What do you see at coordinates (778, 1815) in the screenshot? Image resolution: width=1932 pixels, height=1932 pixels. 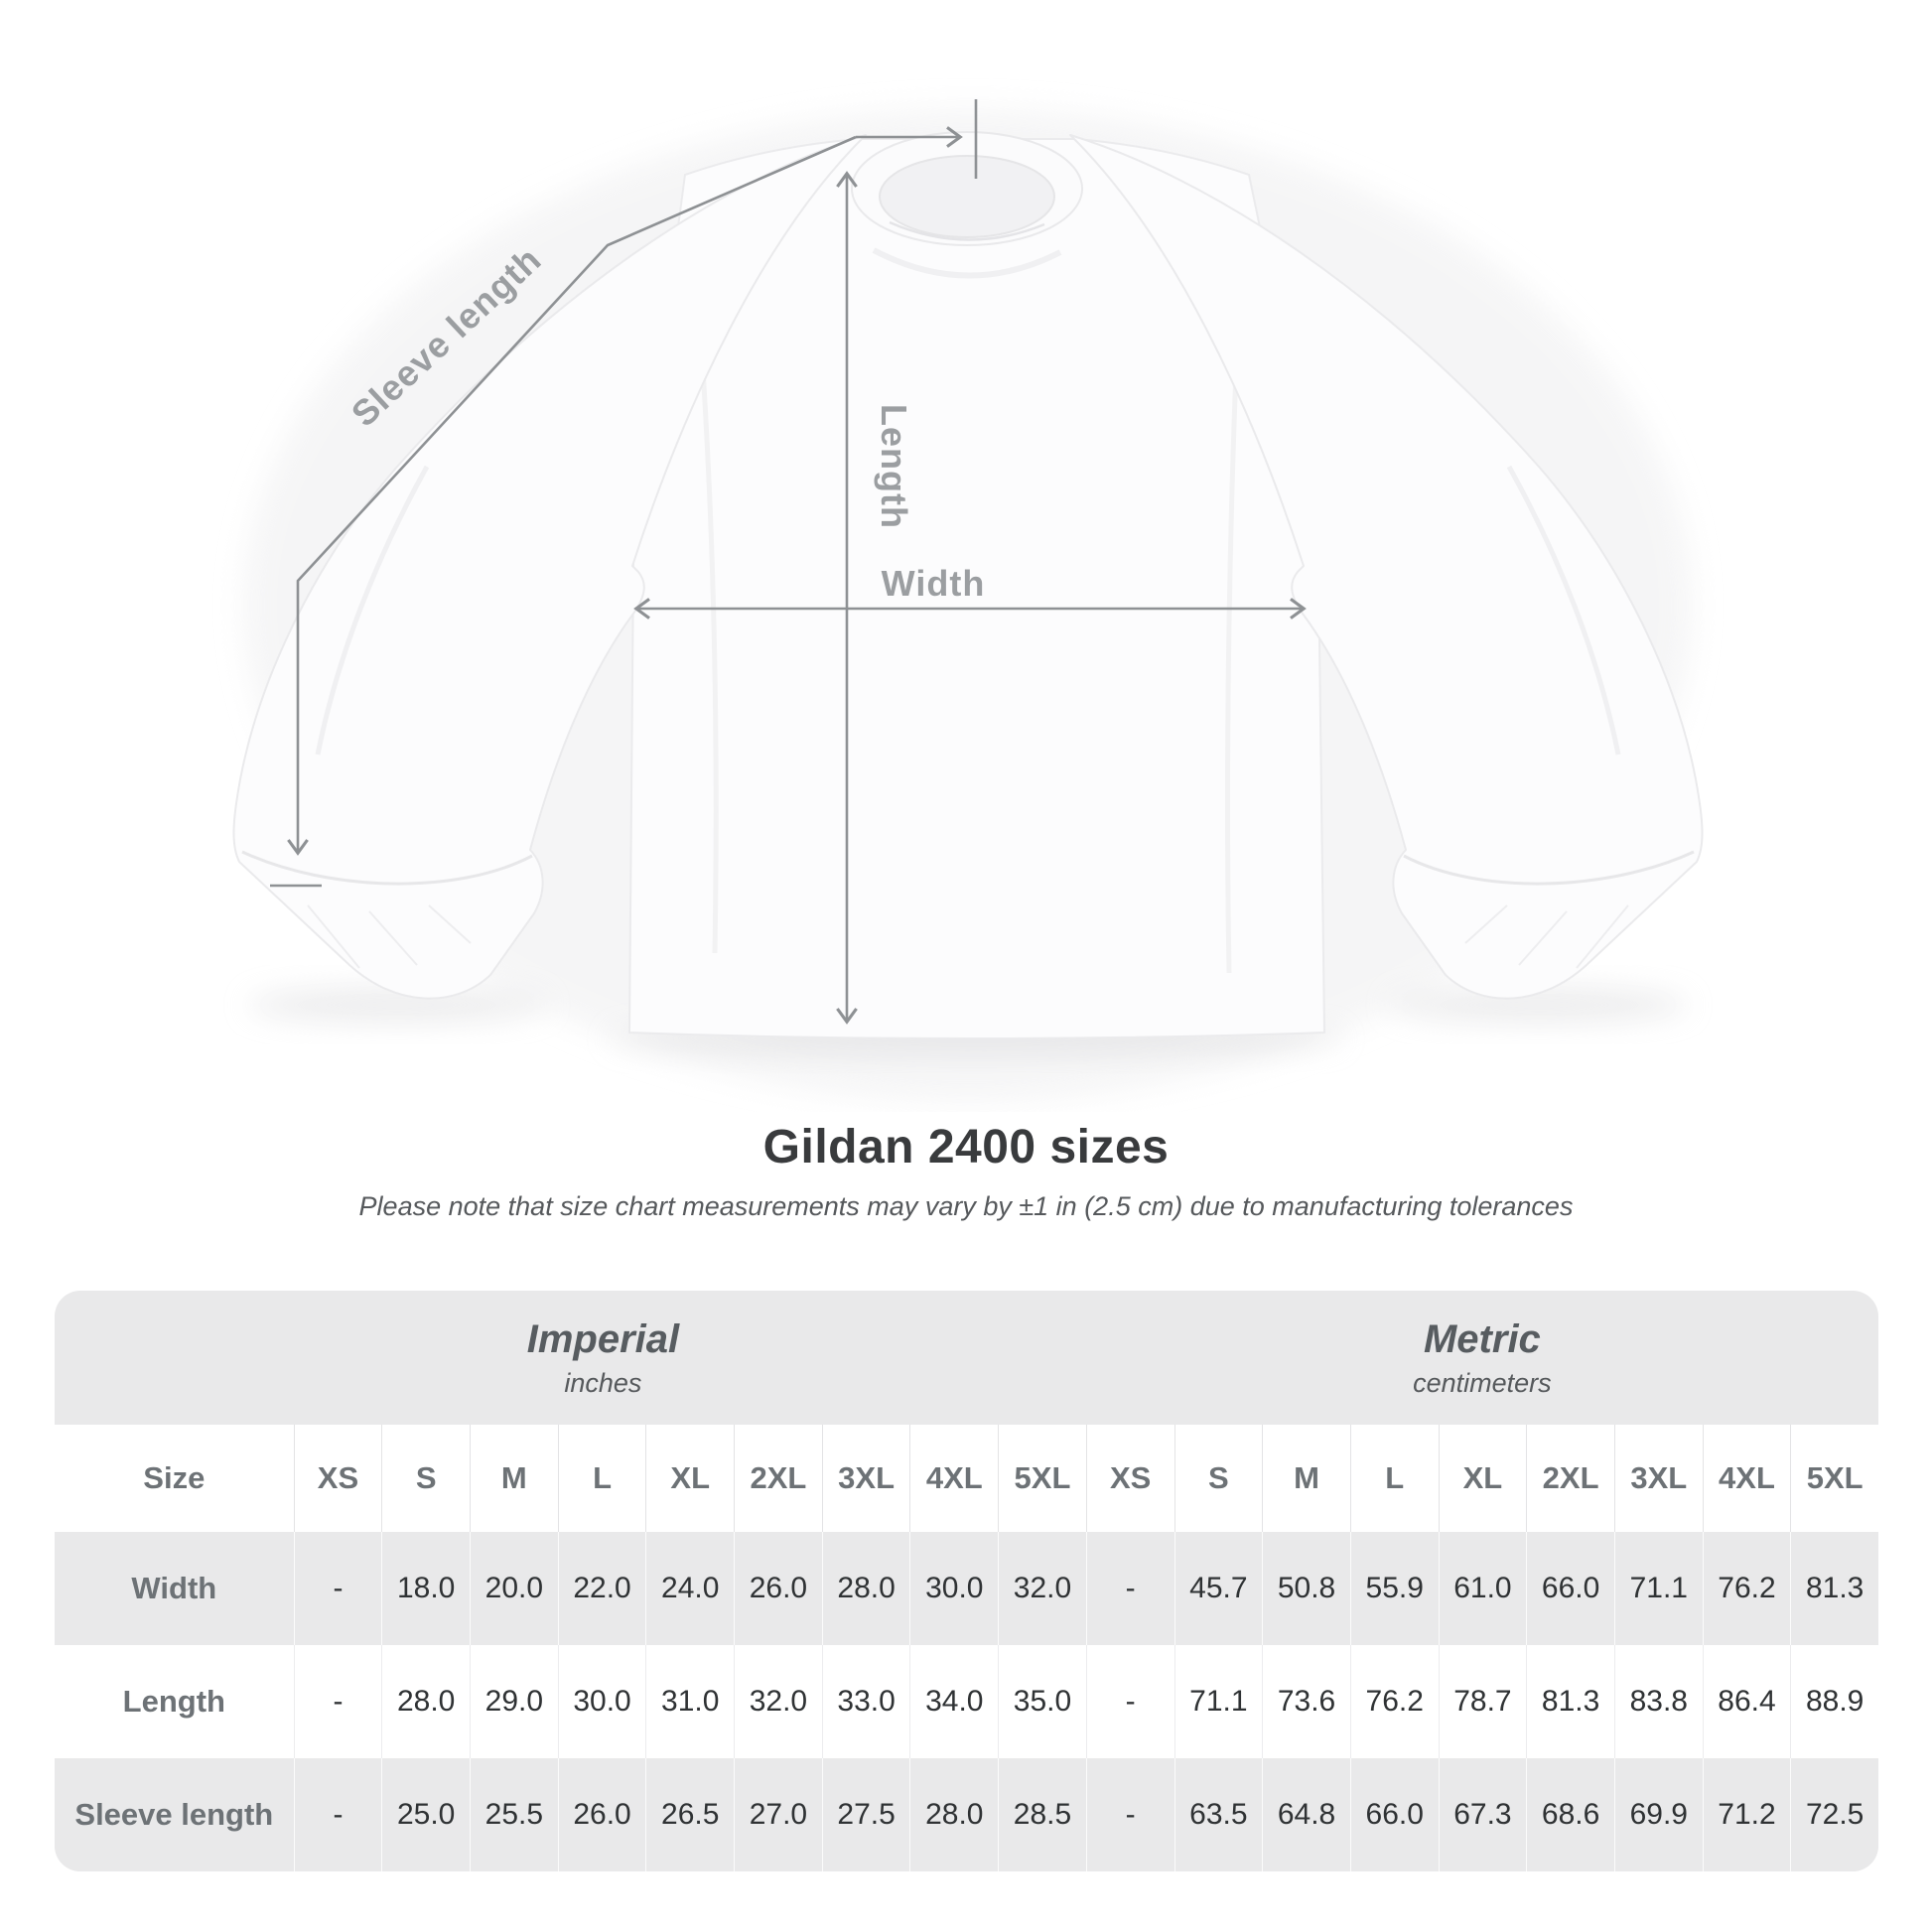 I see `value-cell: 27.0` at bounding box center [778, 1815].